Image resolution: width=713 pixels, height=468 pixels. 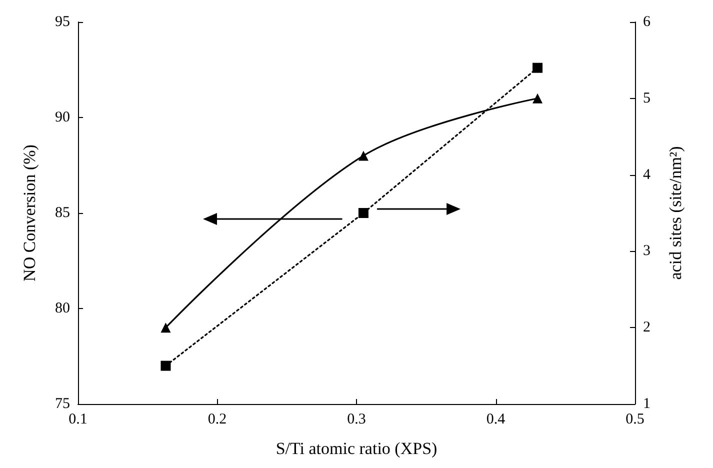 What do you see at coordinates (29, 213) in the screenshot?
I see `y-axis-title: NO Conversion (%)` at bounding box center [29, 213].